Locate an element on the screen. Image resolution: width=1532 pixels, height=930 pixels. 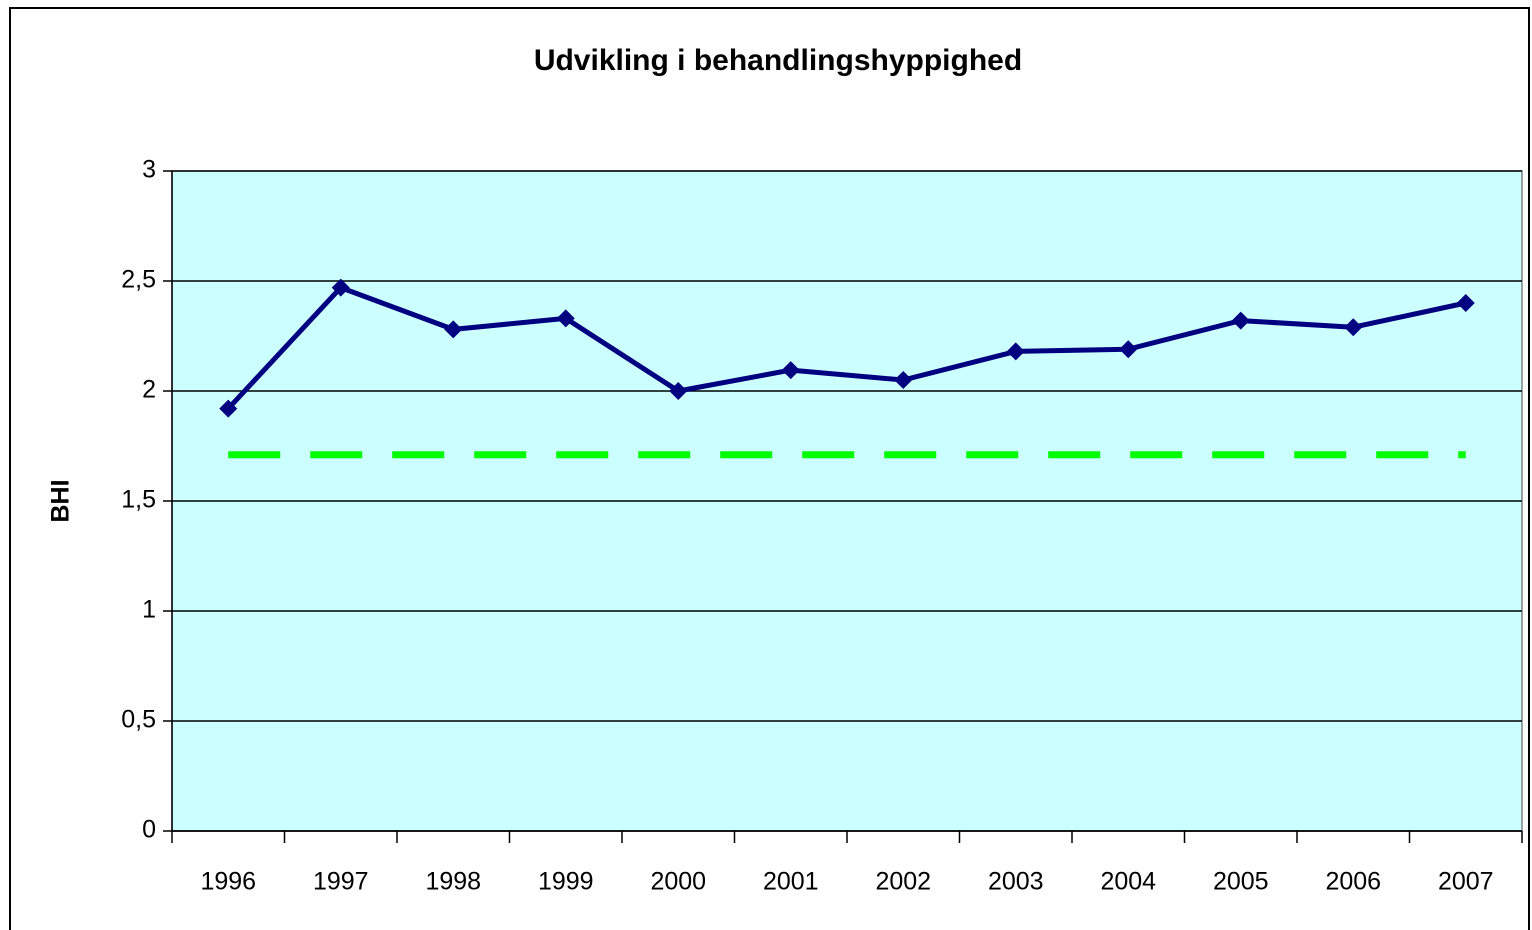
y-tick-label: 1,5 is located at coordinates (138, 500).